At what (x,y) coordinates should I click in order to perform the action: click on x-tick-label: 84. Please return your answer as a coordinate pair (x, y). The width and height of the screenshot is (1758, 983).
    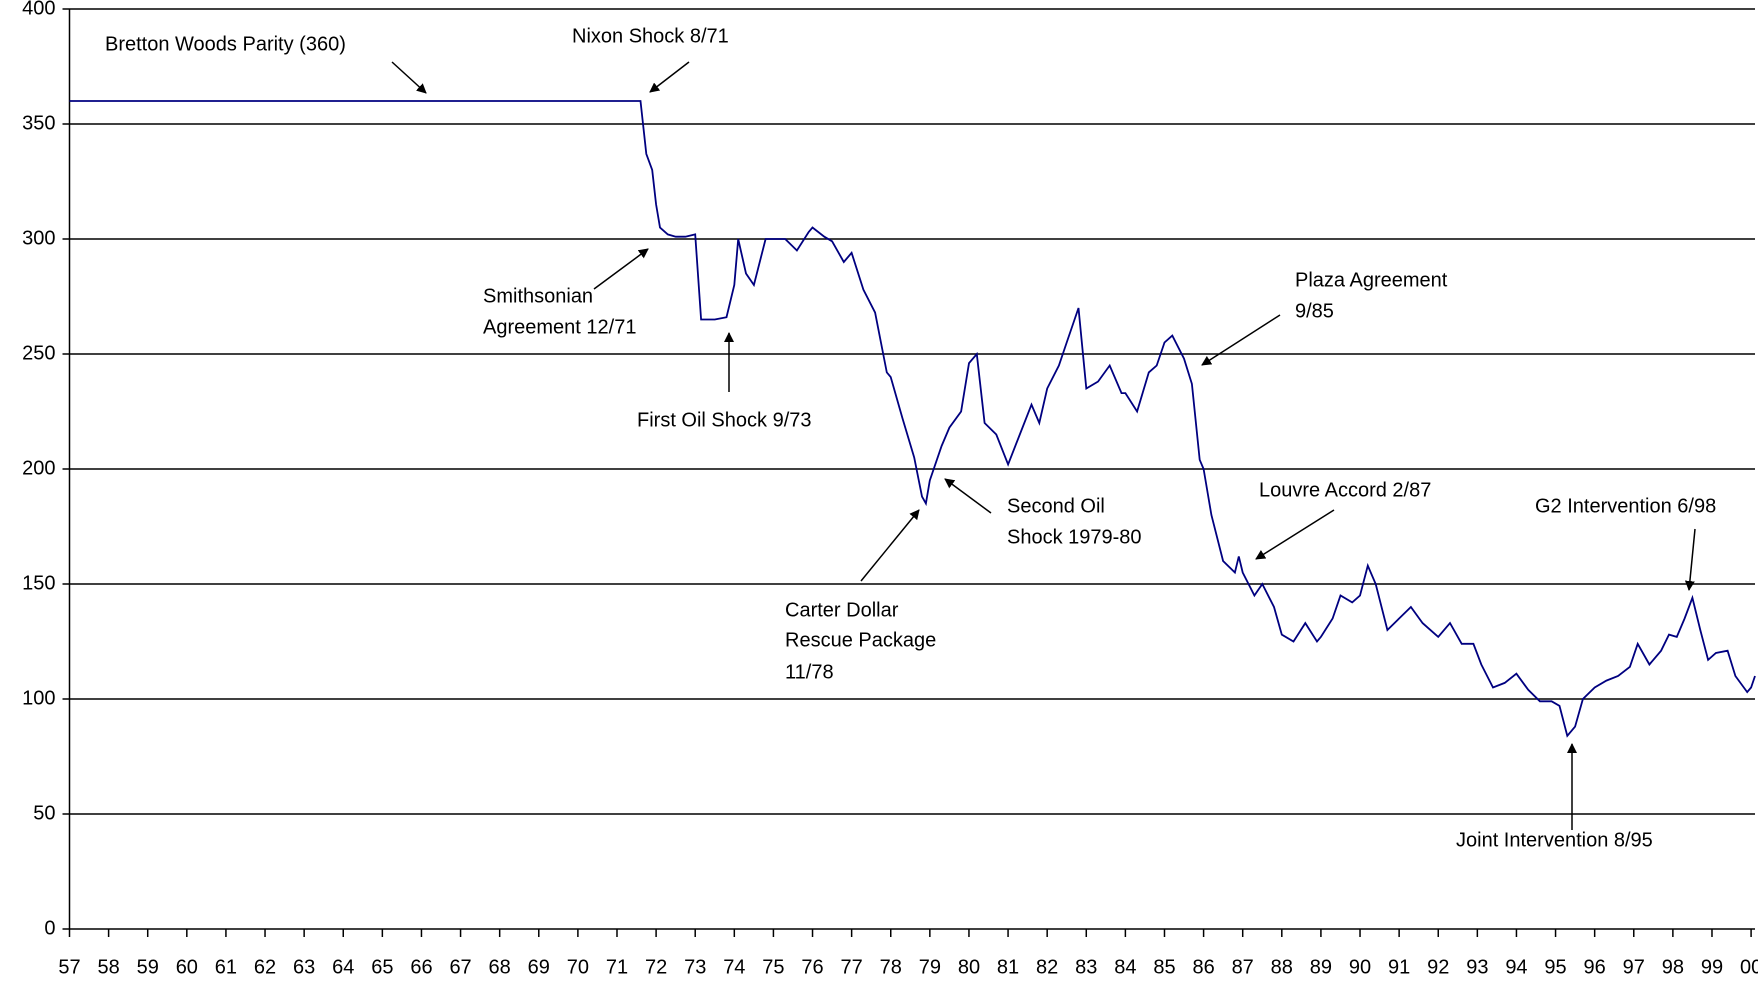
    Looking at the image, I should click on (1125, 967).